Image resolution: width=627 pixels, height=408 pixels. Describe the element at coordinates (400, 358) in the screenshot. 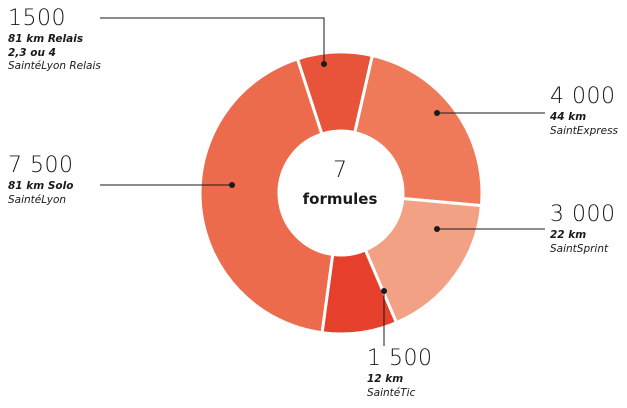

I see `value-tic: 1 500` at that location.